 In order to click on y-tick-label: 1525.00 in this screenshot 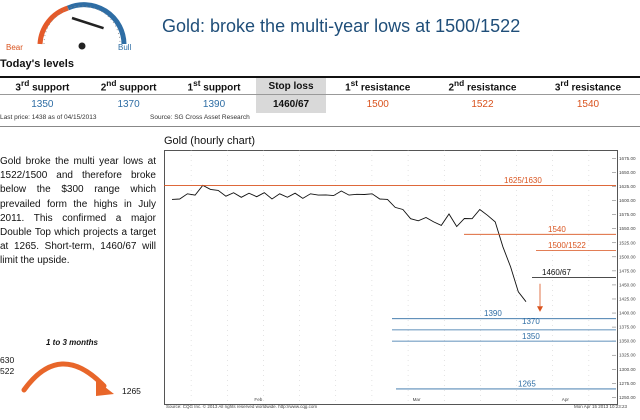, I will do `click(627, 242)`.